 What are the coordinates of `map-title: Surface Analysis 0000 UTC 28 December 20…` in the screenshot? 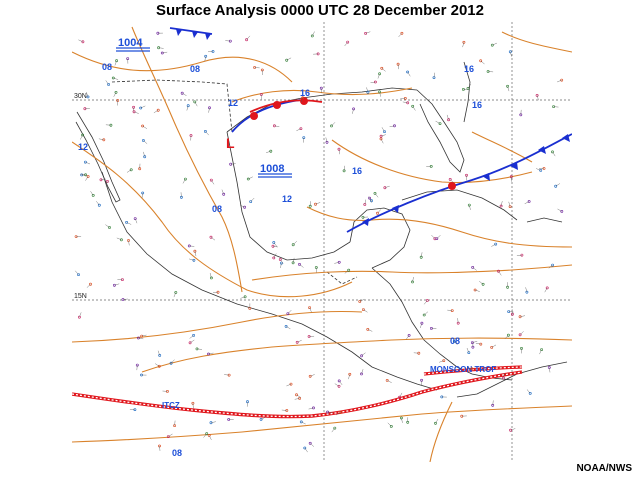 It's located at (320, 10).